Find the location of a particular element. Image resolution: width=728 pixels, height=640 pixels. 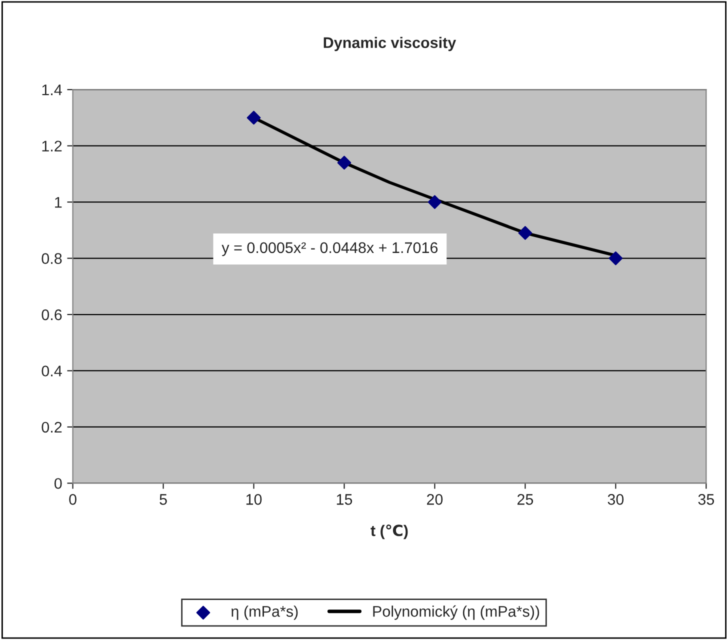

legend-label: η (mPa*s) is located at coordinates (265, 613).